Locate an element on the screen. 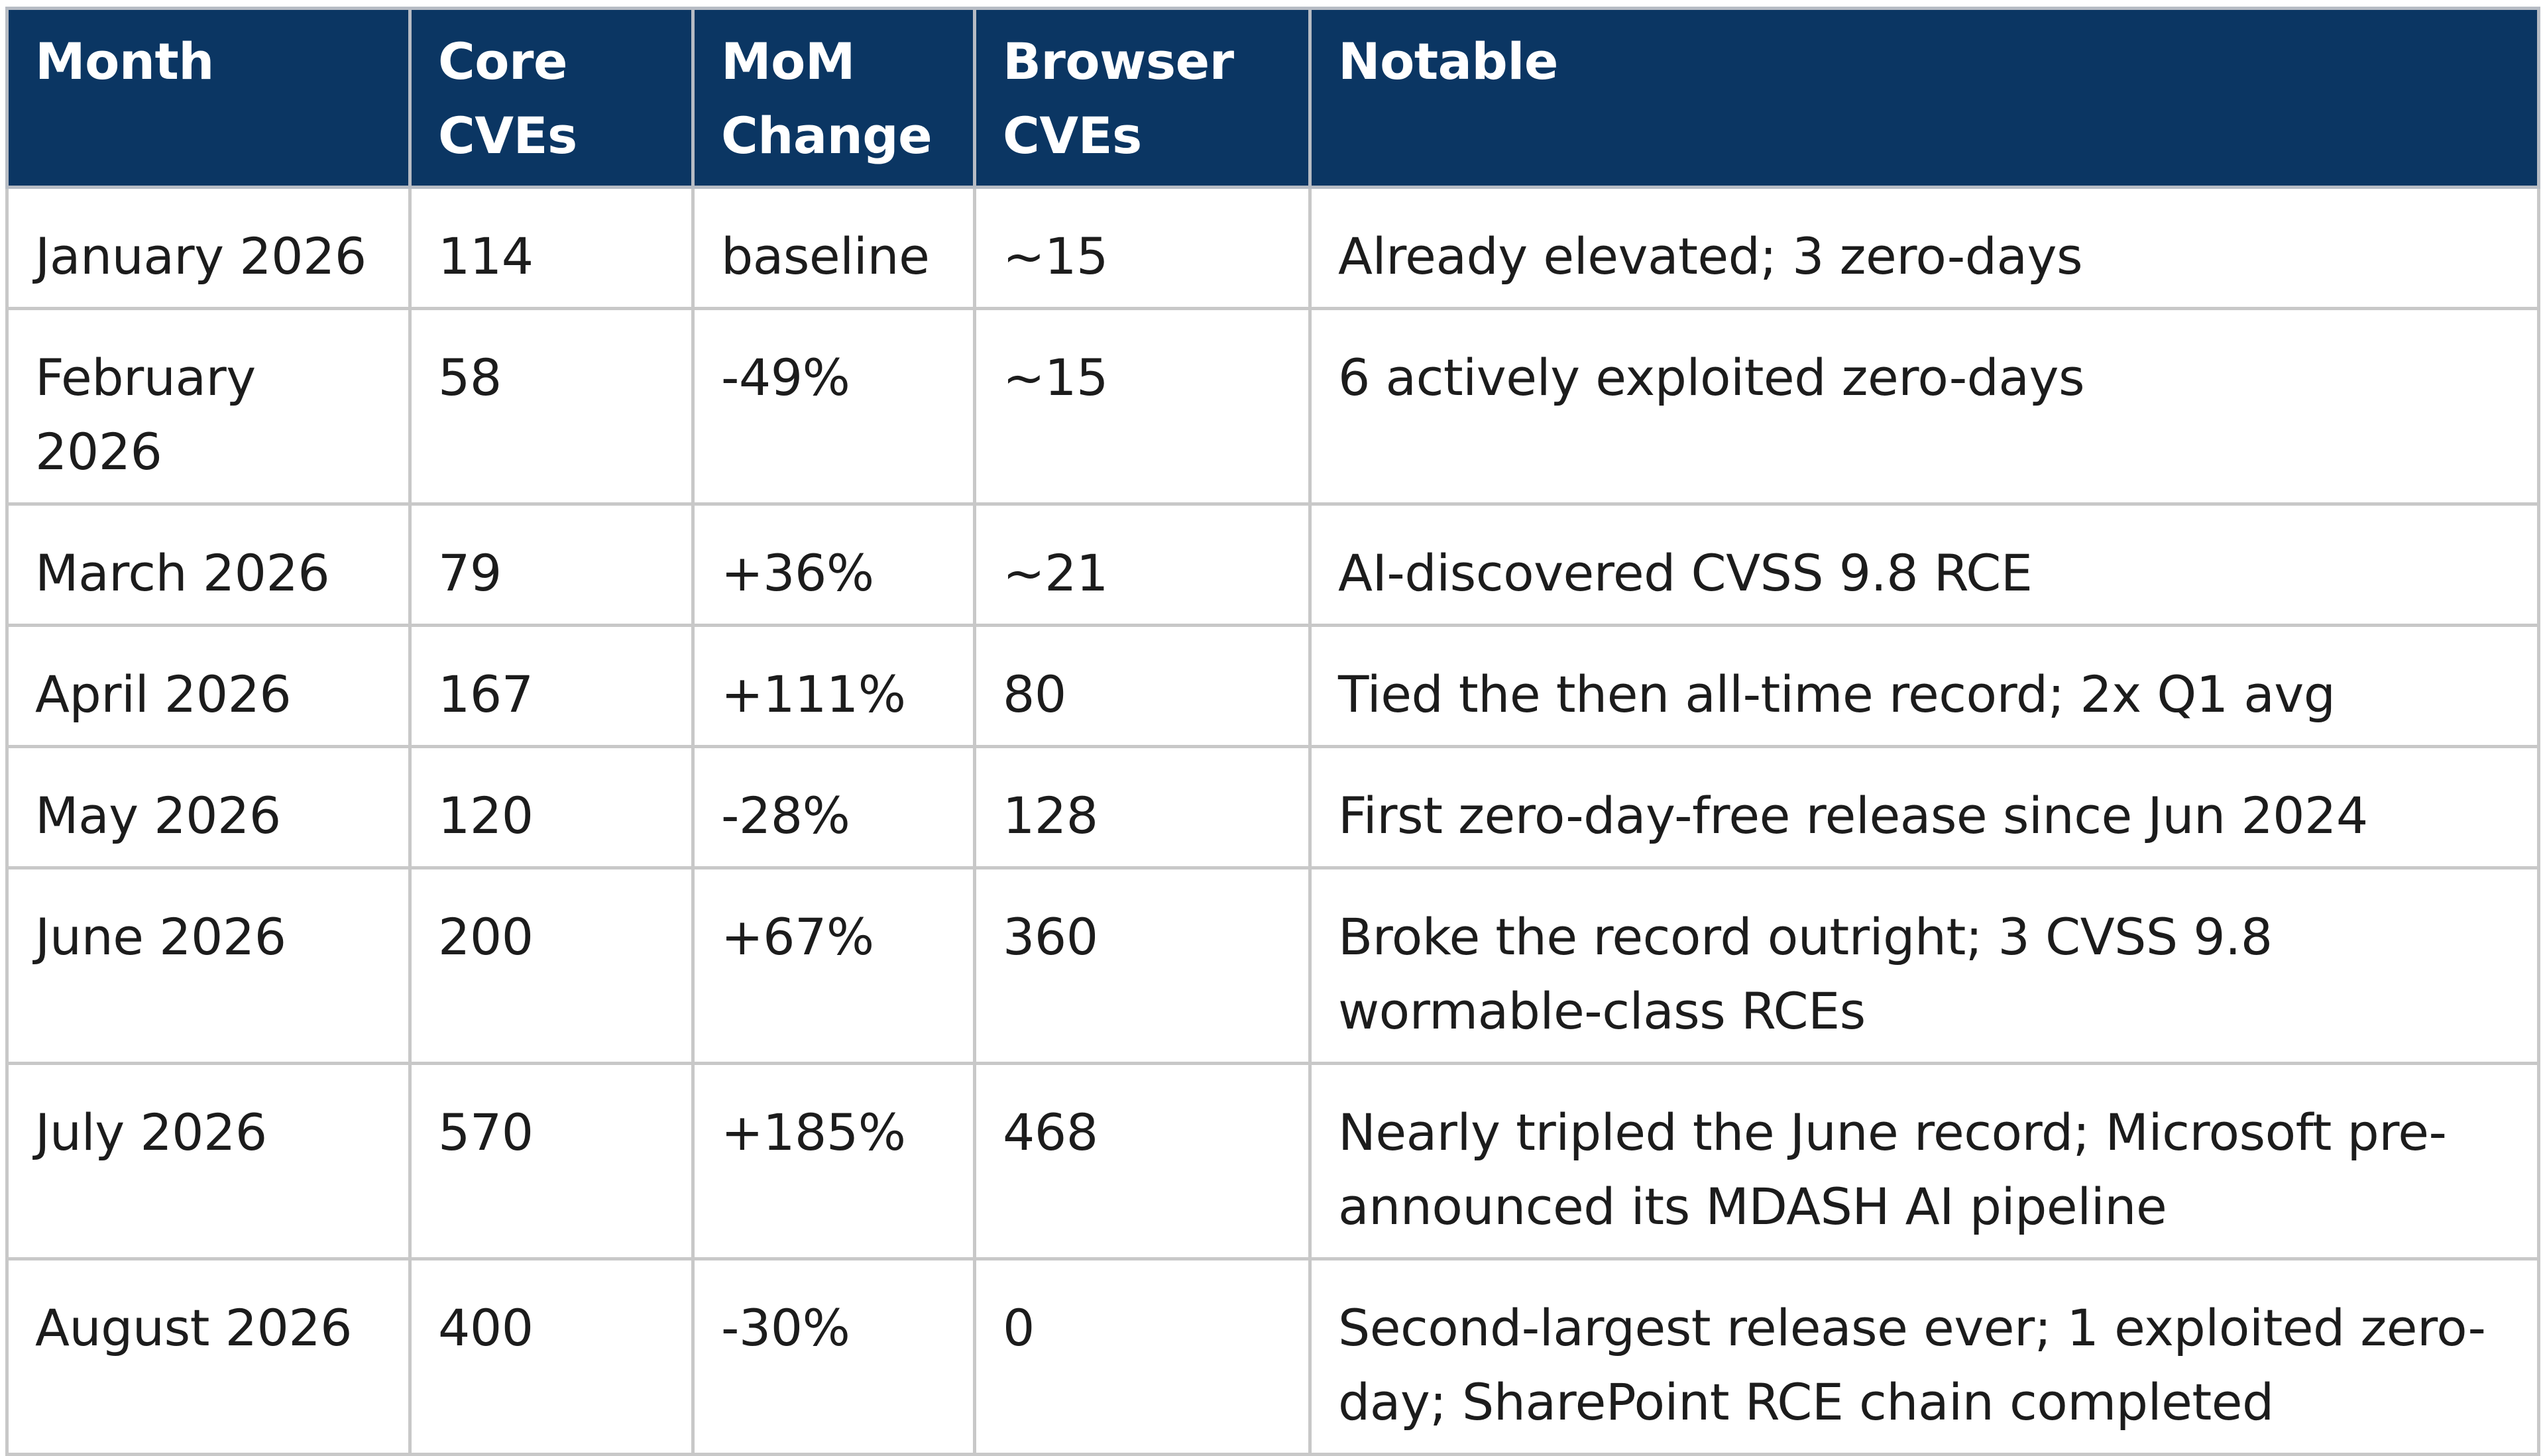 The width and height of the screenshot is (2545, 1456). header-core-cves: Core CVEs is located at coordinates (551, 98).